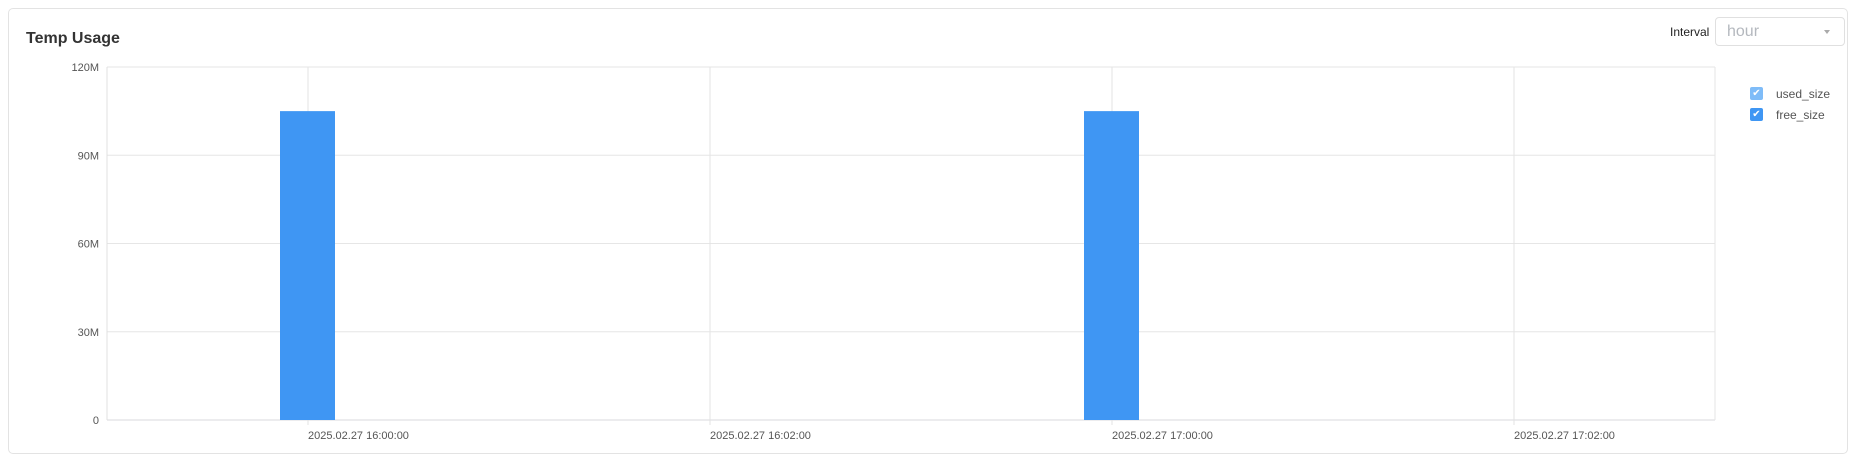 This screenshot has height=465, width=1864. What do you see at coordinates (1162, 436) in the screenshot?
I see `x-tick-label: 2025.02.27 17:00:00` at bounding box center [1162, 436].